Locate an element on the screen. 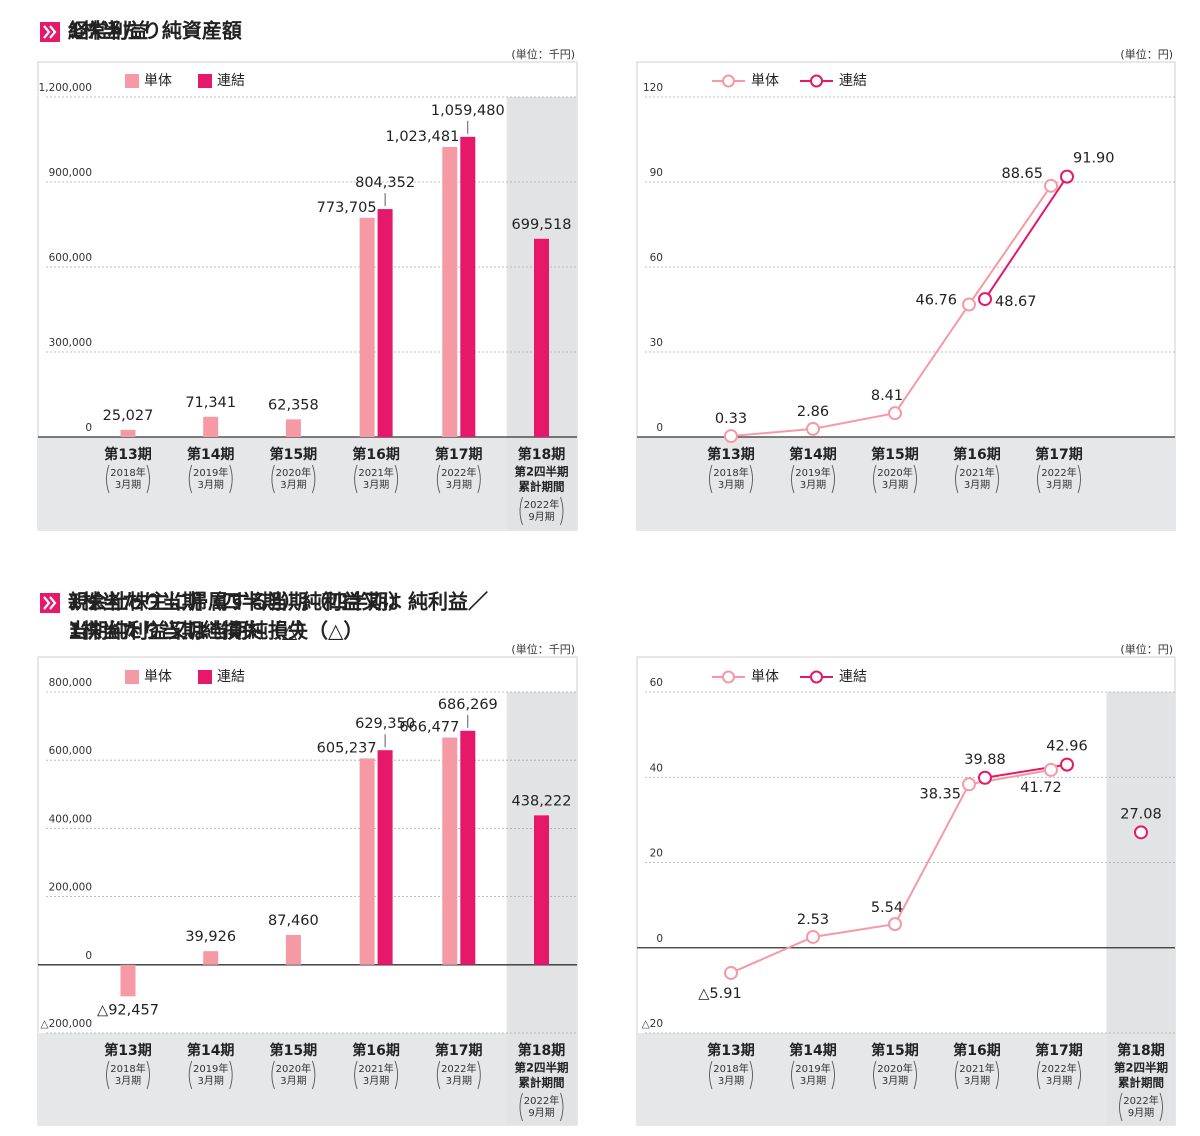  value-label: 39.88 is located at coordinates (985, 760).